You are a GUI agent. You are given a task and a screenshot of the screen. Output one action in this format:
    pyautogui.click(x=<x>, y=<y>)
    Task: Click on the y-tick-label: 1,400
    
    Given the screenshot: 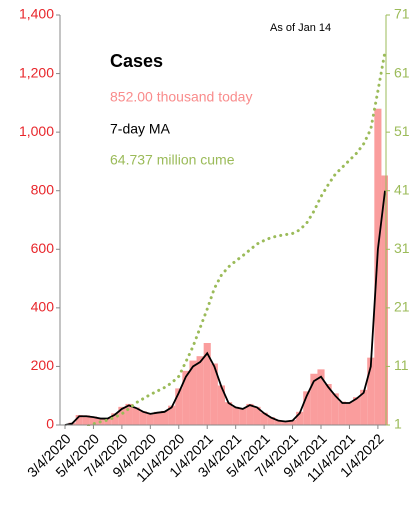 What is the action you would take?
    pyautogui.click(x=36, y=14)
    